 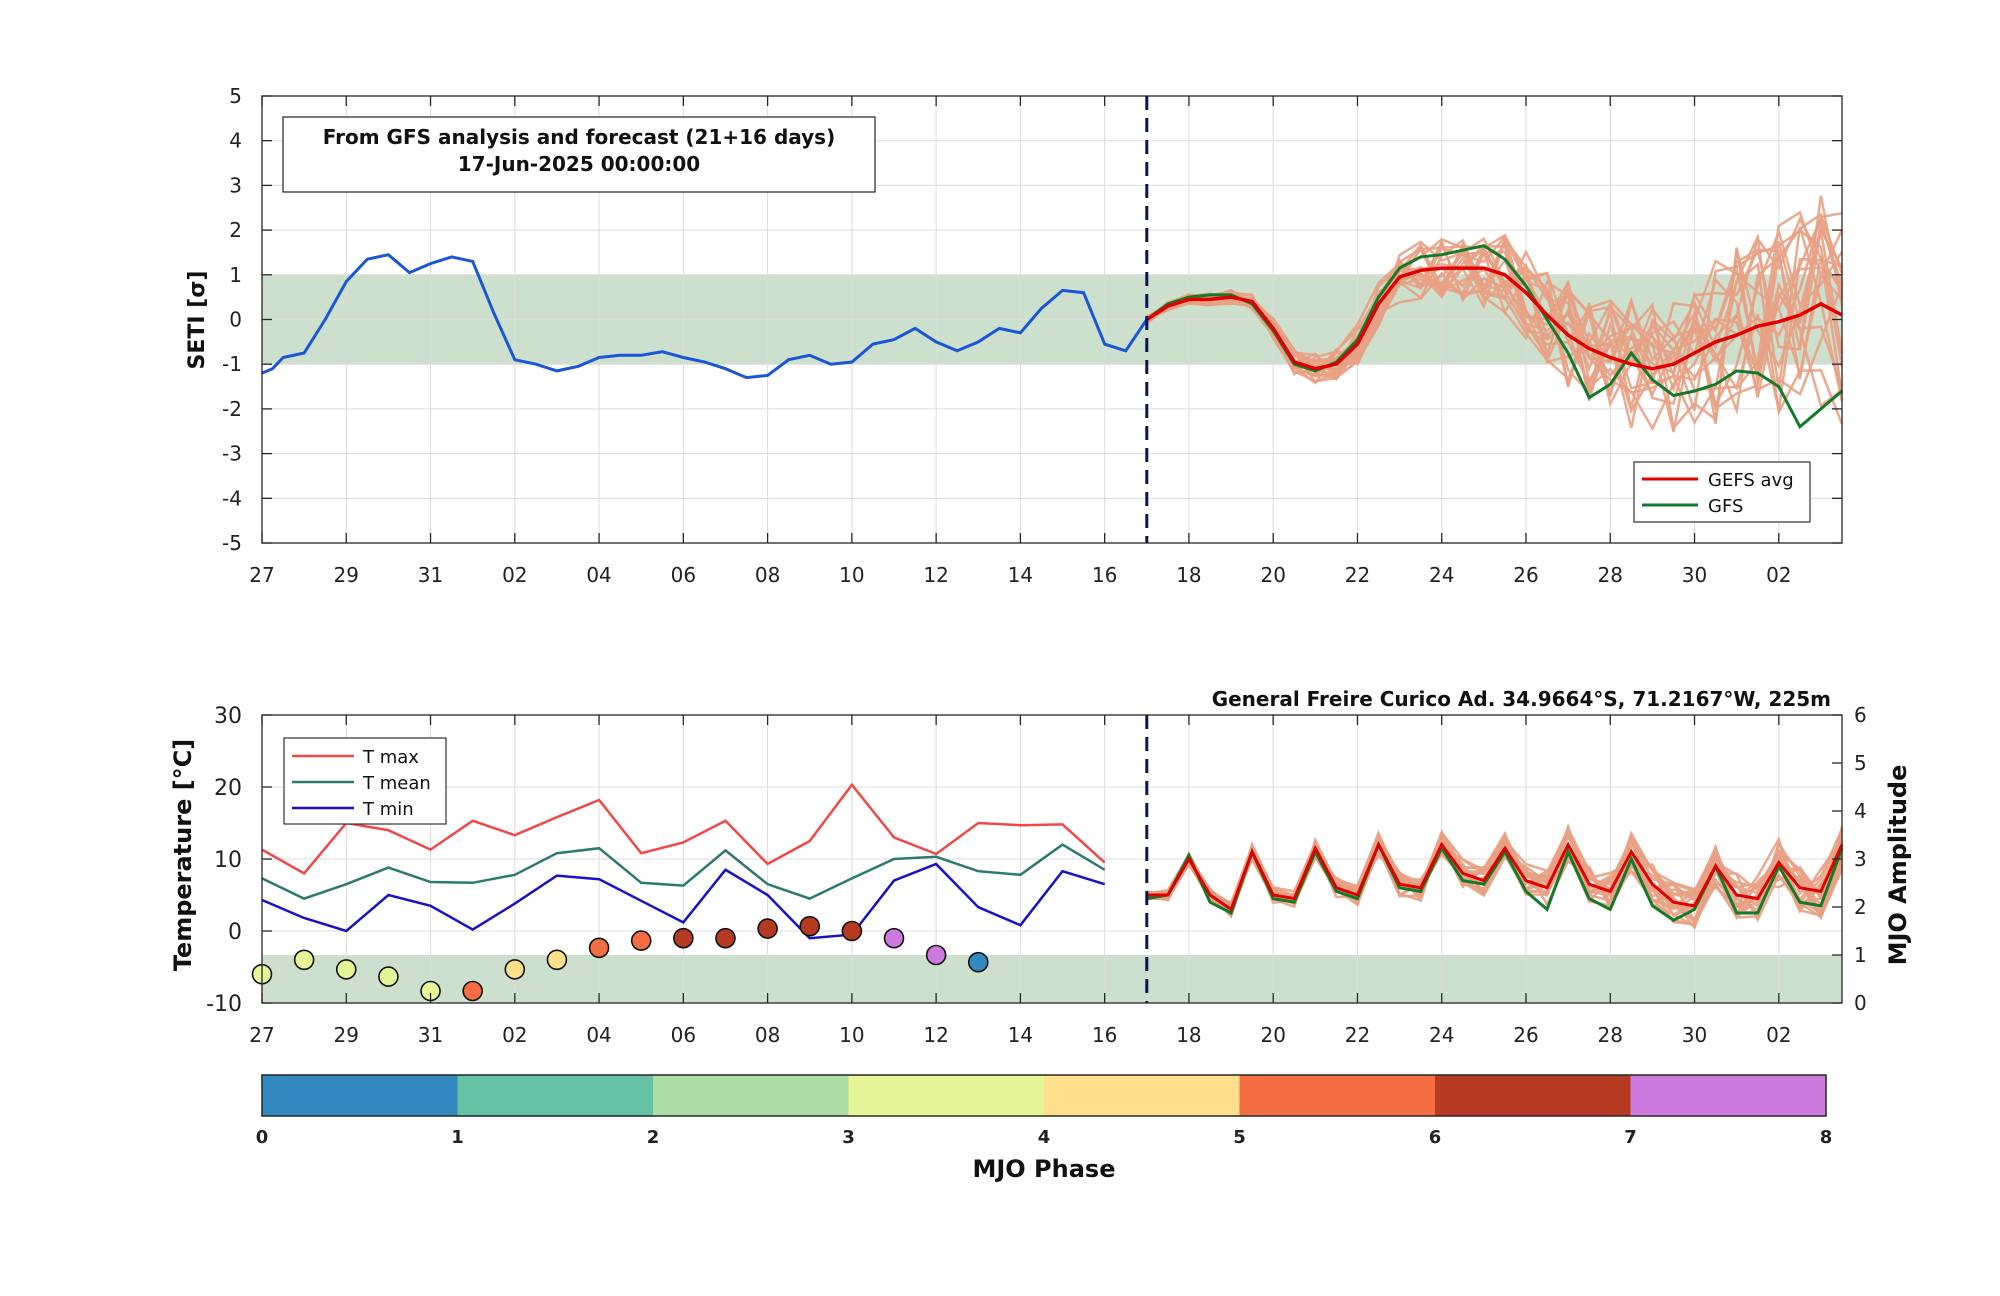 What do you see at coordinates (1494, 318) in the screenshot?
I see `seti-gefs-avg-line` at bounding box center [1494, 318].